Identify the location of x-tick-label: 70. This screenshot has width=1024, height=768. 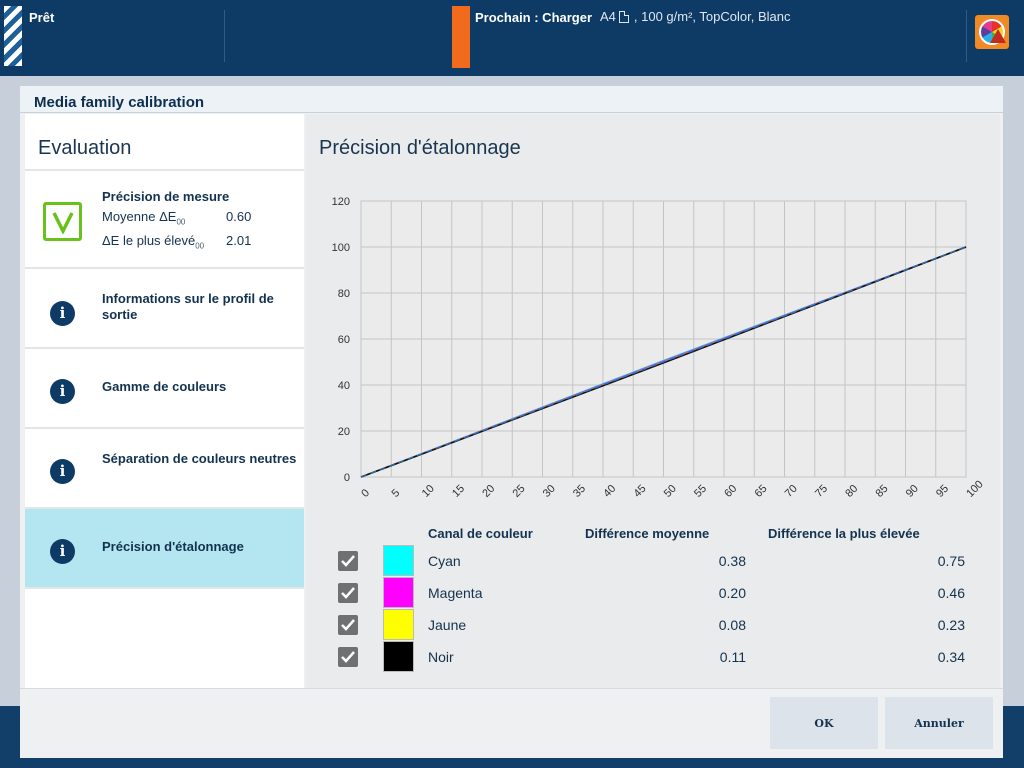
(791, 491).